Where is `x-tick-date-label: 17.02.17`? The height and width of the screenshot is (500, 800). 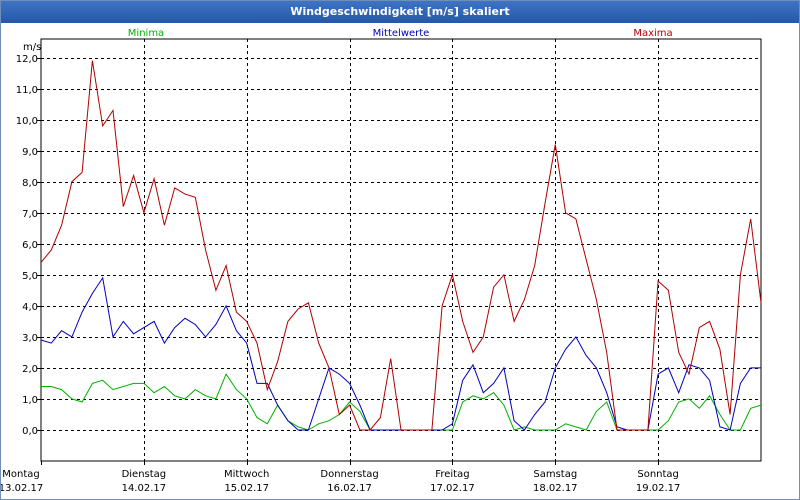
x-tick-date-label: 17.02.17 is located at coordinates (452, 488).